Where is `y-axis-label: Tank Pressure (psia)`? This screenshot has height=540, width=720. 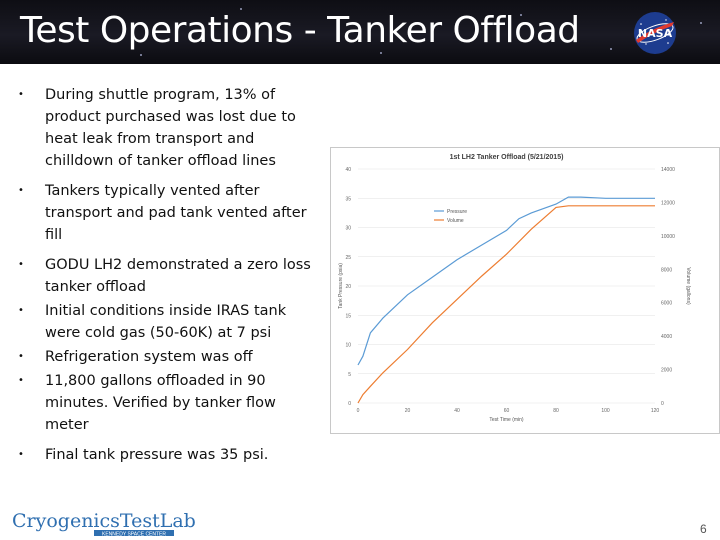 y-axis-label: Tank Pressure (psia) is located at coordinates (341, 286).